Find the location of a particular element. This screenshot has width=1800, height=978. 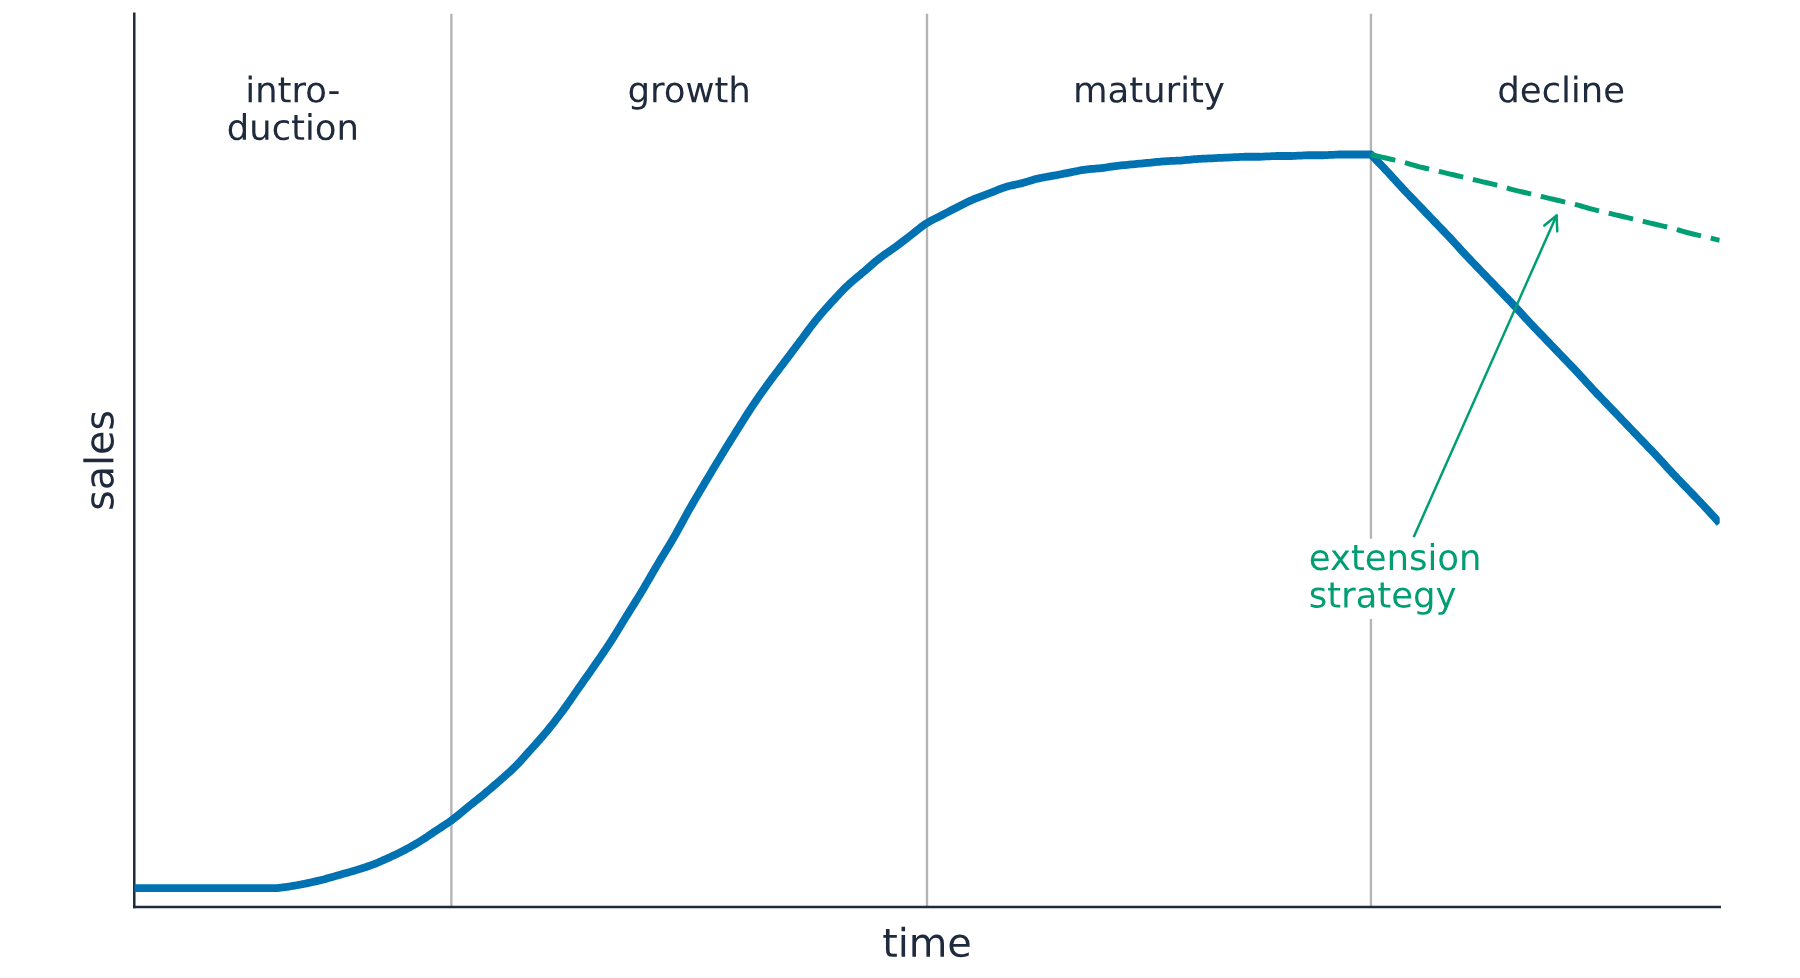

text: intro- duction is located at coordinates (292, 108).